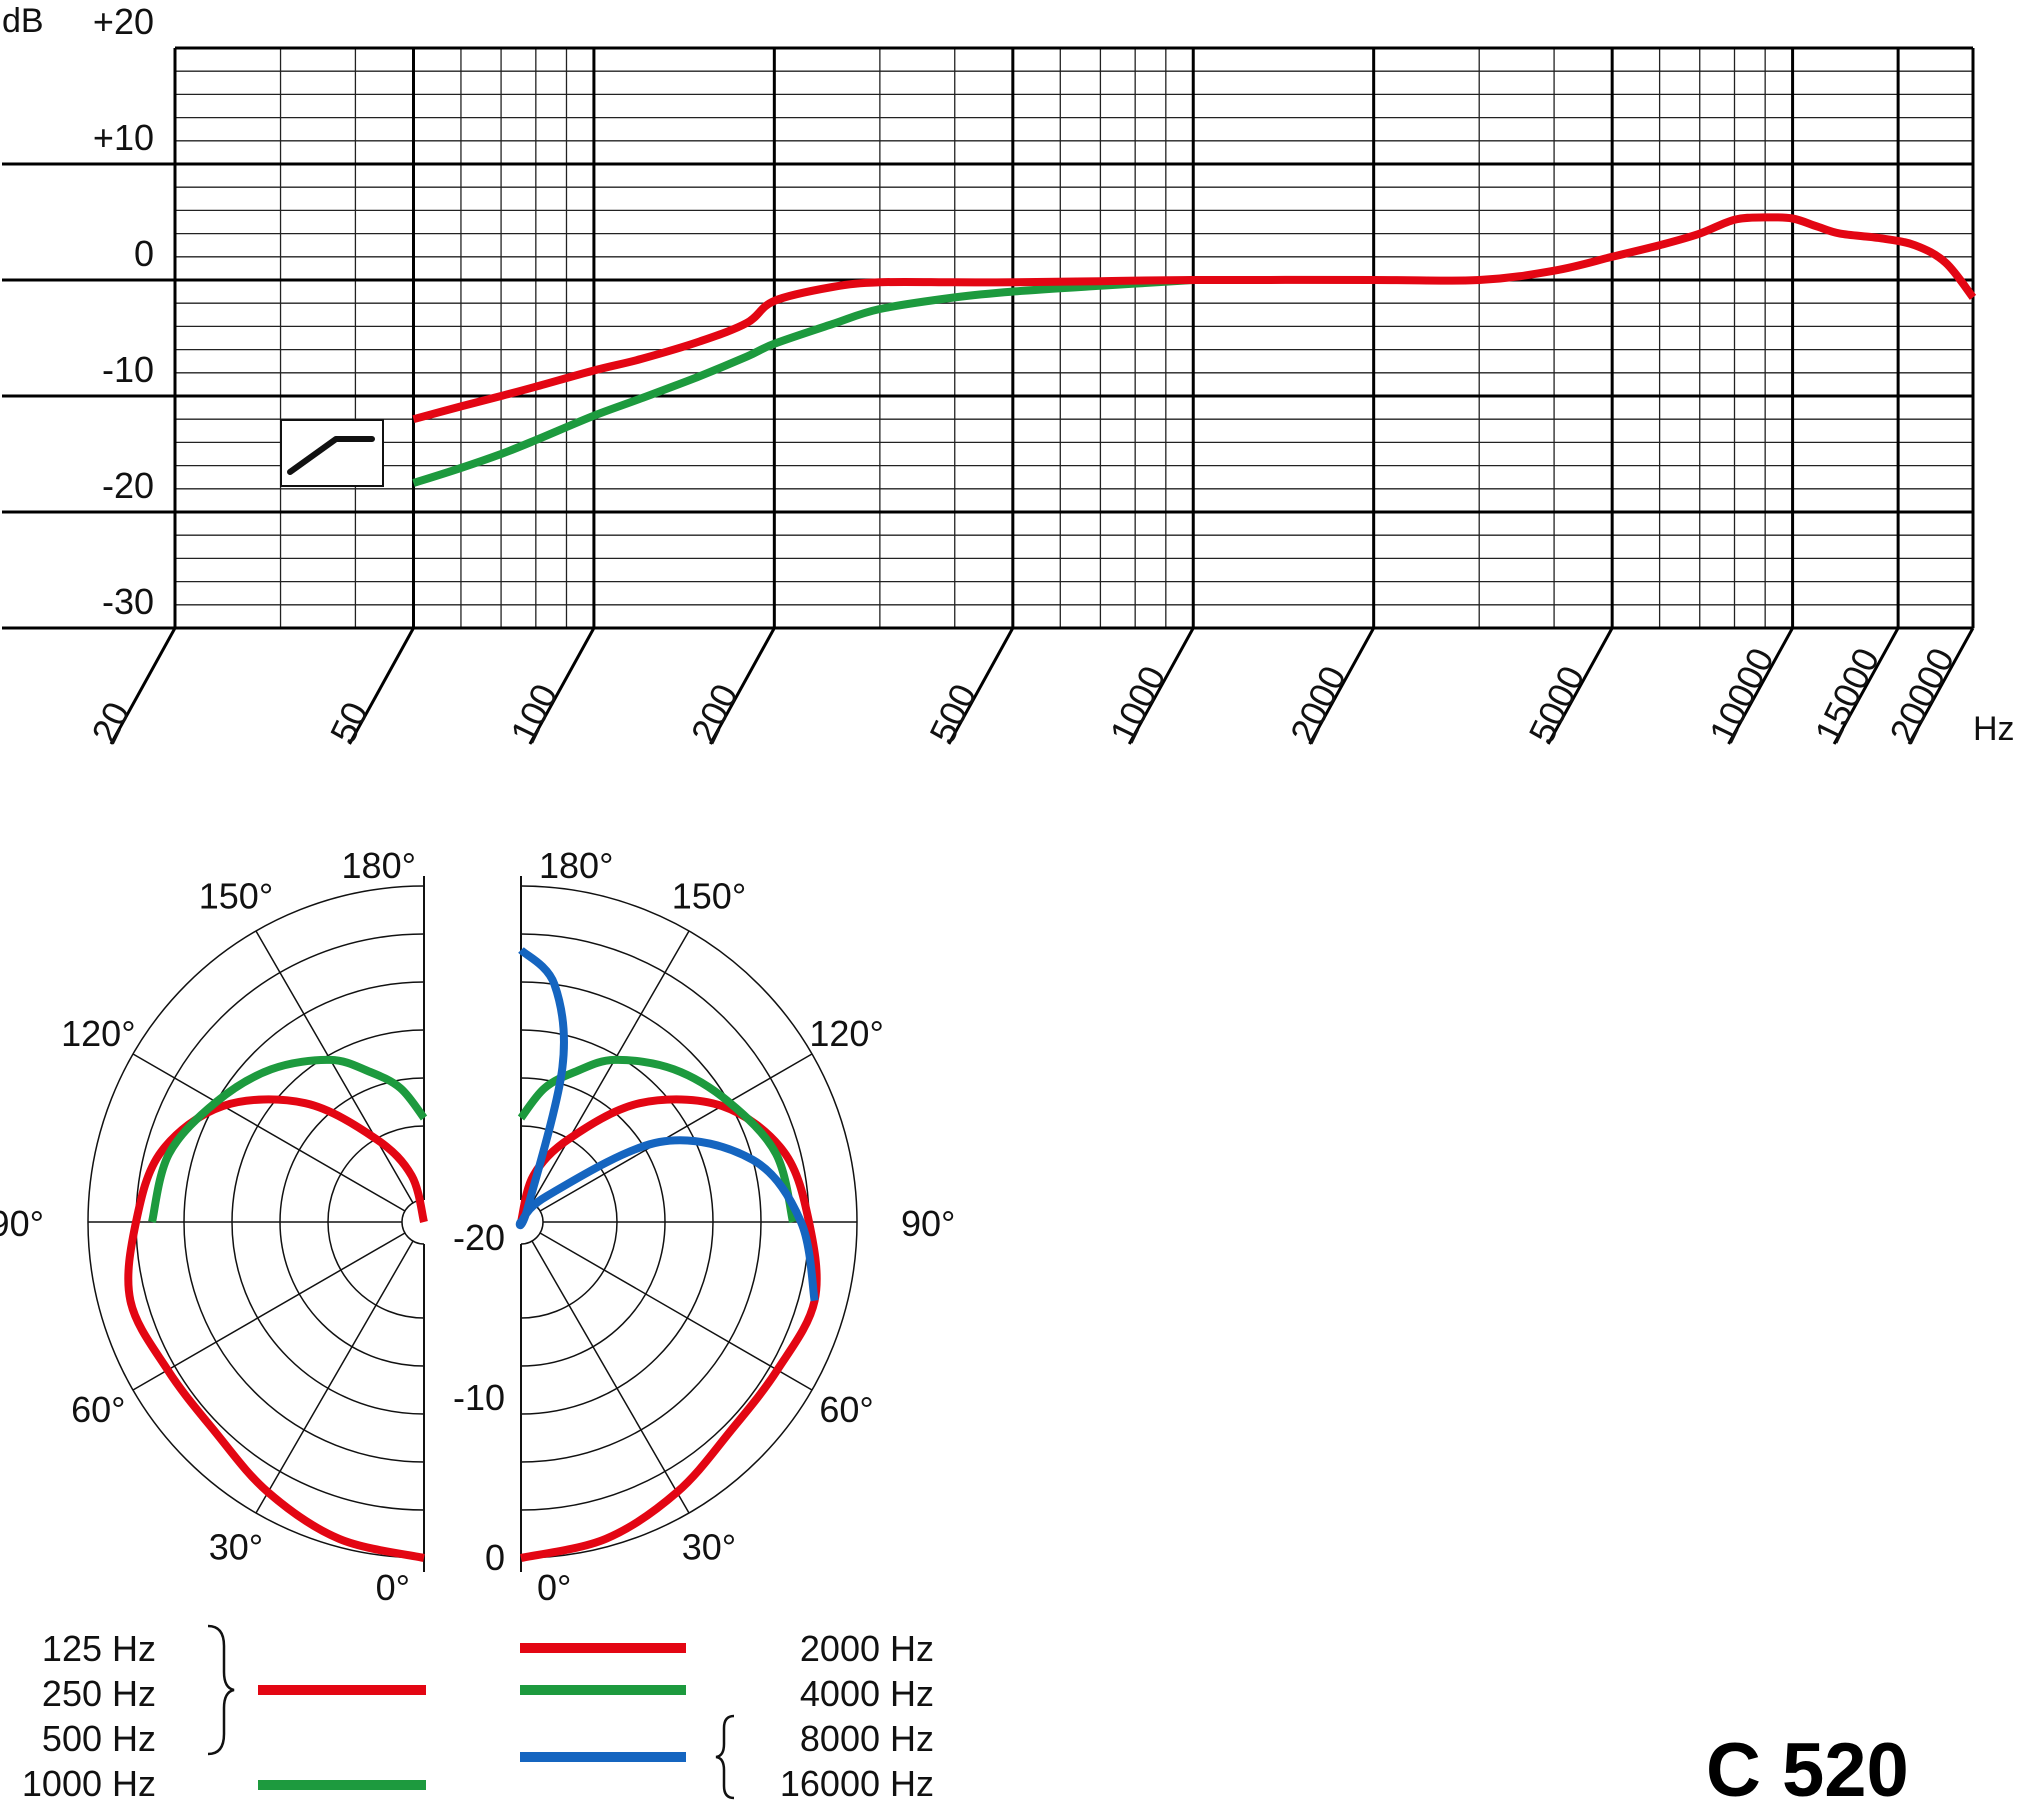 The height and width of the screenshot is (1806, 2018). I want to click on legend-label-125hz: 125 Hz, so click(99, 1648).